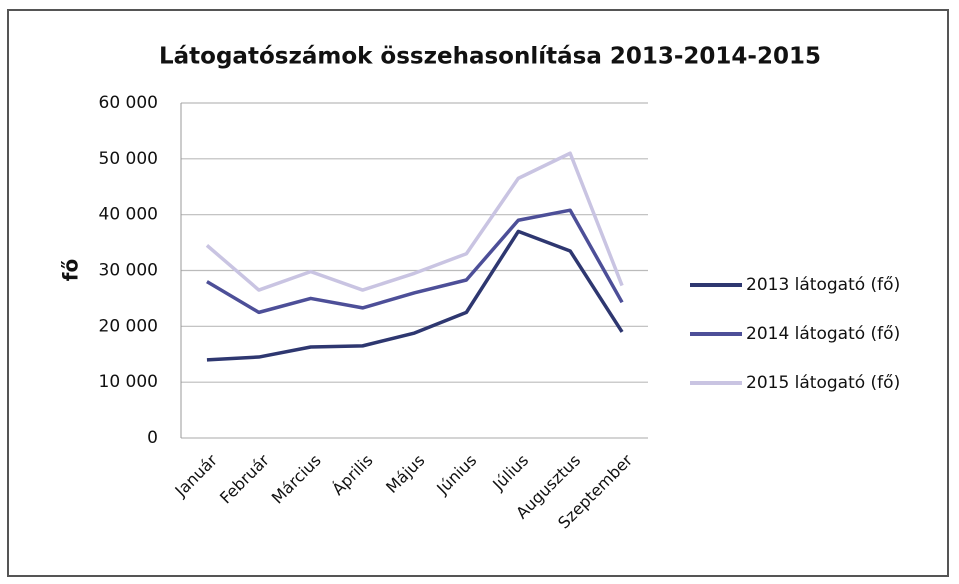  What do you see at coordinates (71, 270) in the screenshot?
I see `y-axis-label: fő` at bounding box center [71, 270].